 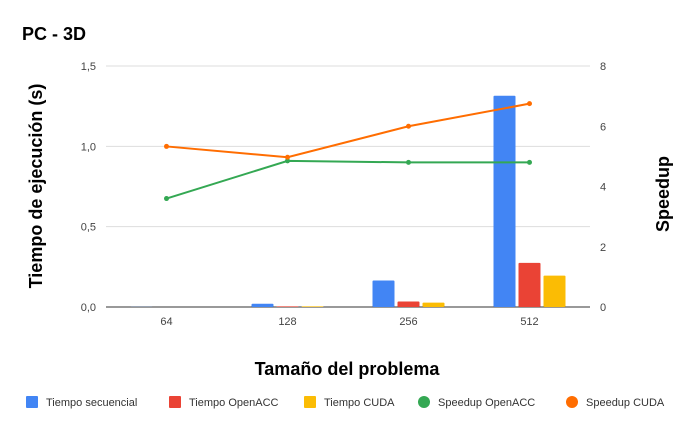 What do you see at coordinates (54, 34) in the screenshot?
I see `chart-title: PC - 3D` at bounding box center [54, 34].